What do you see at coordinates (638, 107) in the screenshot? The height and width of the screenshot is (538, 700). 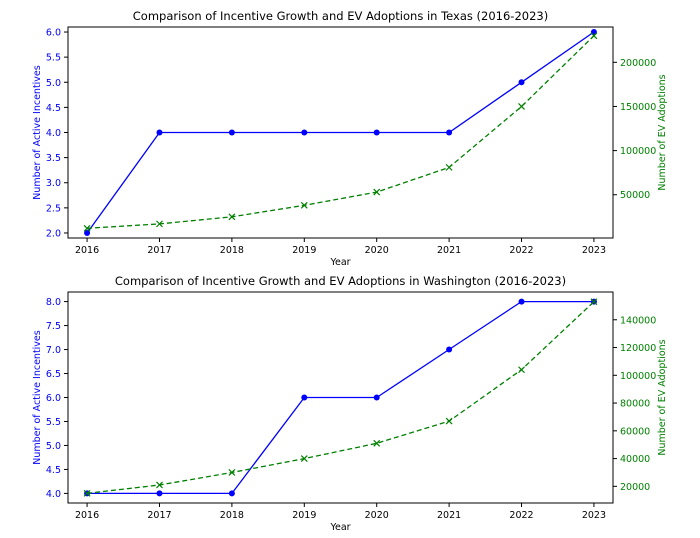 I see `y-right-tick-label: 150000` at bounding box center [638, 107].